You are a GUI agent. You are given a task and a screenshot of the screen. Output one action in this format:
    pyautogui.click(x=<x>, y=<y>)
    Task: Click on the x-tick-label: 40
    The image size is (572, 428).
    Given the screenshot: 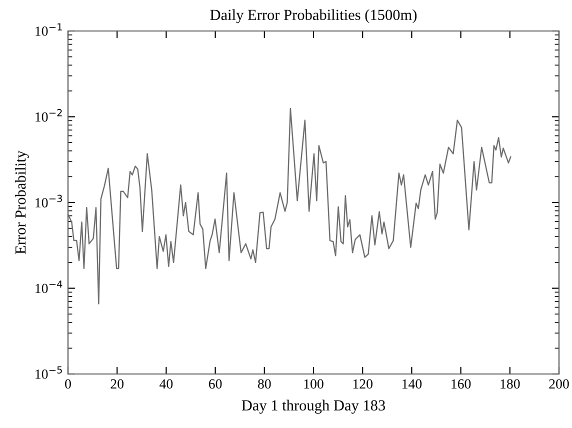 What is the action you would take?
    pyautogui.click(x=166, y=384)
    